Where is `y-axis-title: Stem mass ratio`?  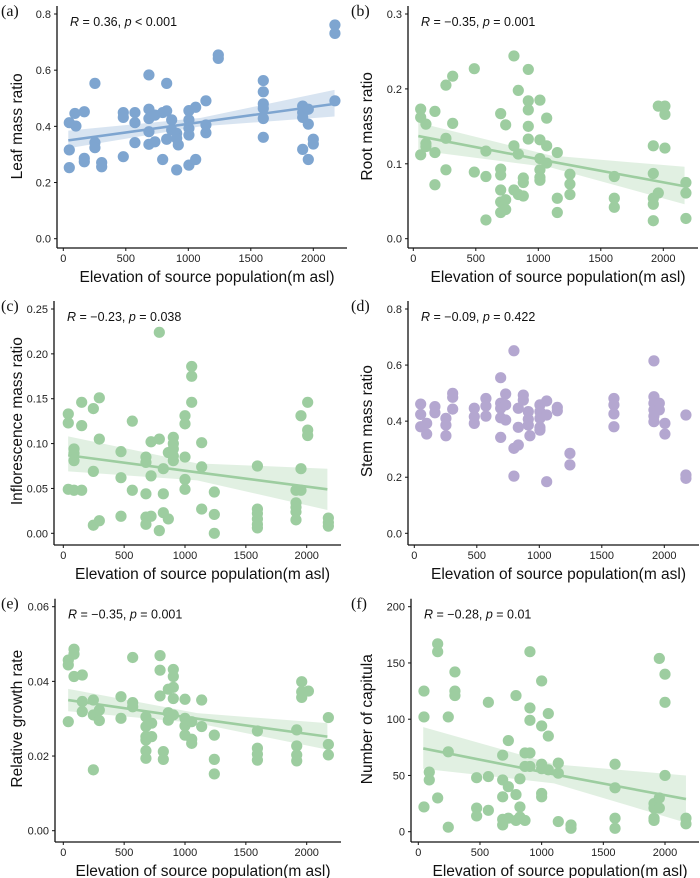 y-axis-title: Stem mass ratio is located at coordinates (367, 421).